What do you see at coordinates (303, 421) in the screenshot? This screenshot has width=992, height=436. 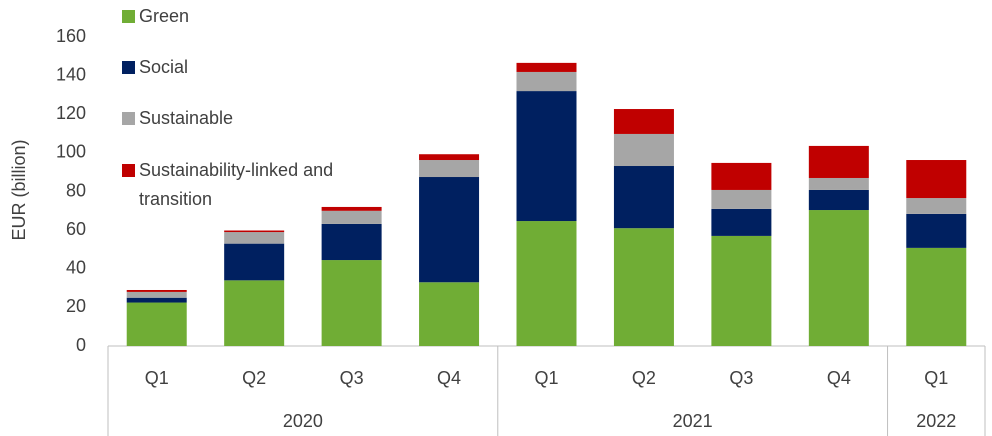 I see `x-group-label: 2020` at bounding box center [303, 421].